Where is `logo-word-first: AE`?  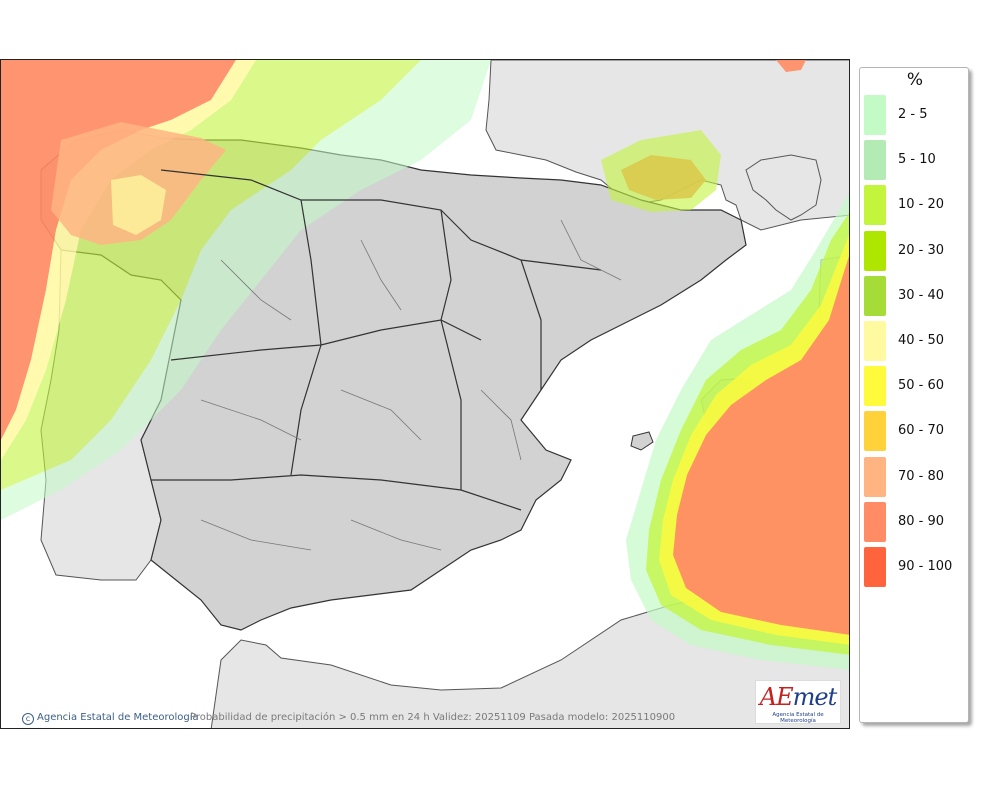 logo-word-first: AE is located at coordinates (776, 697).